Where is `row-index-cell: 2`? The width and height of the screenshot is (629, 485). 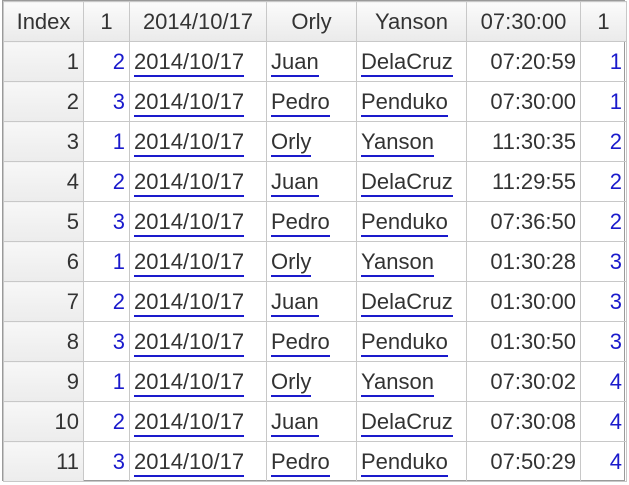 row-index-cell: 2 is located at coordinates (43, 101).